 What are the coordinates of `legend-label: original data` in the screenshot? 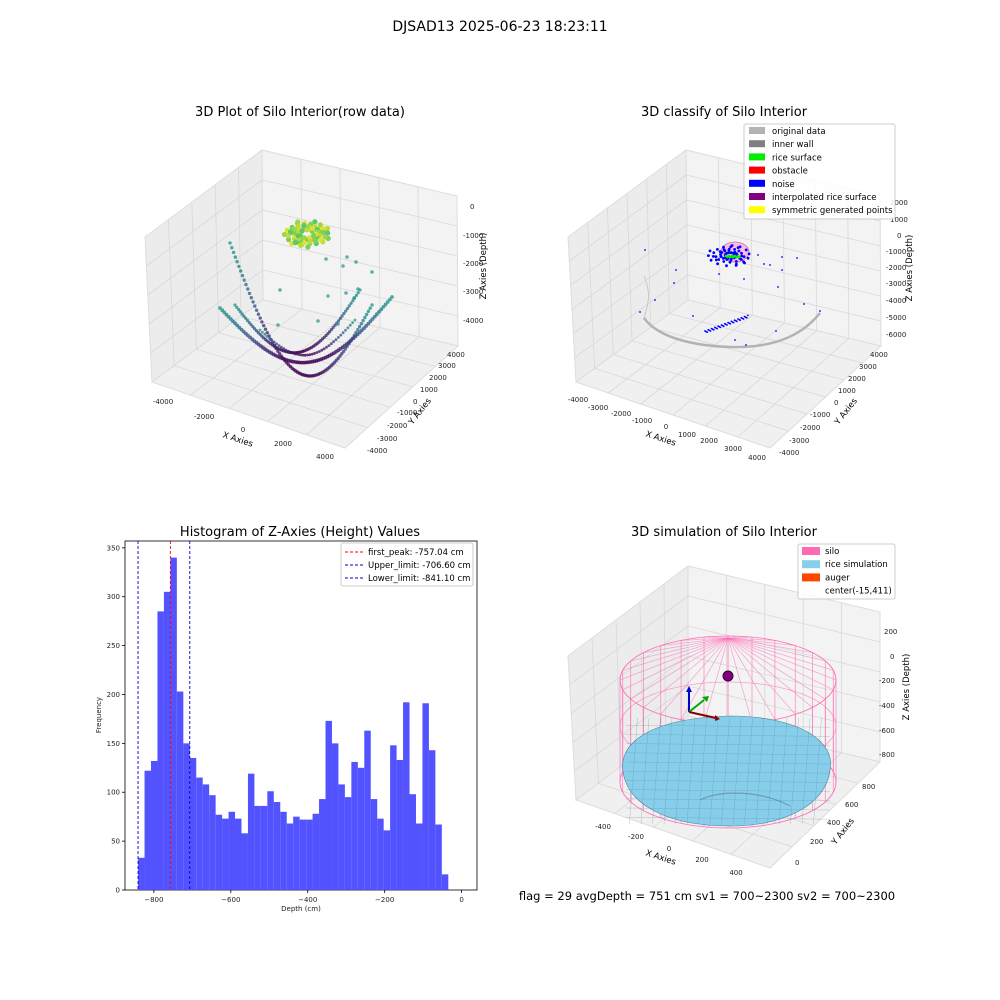 It's located at (799, 132).